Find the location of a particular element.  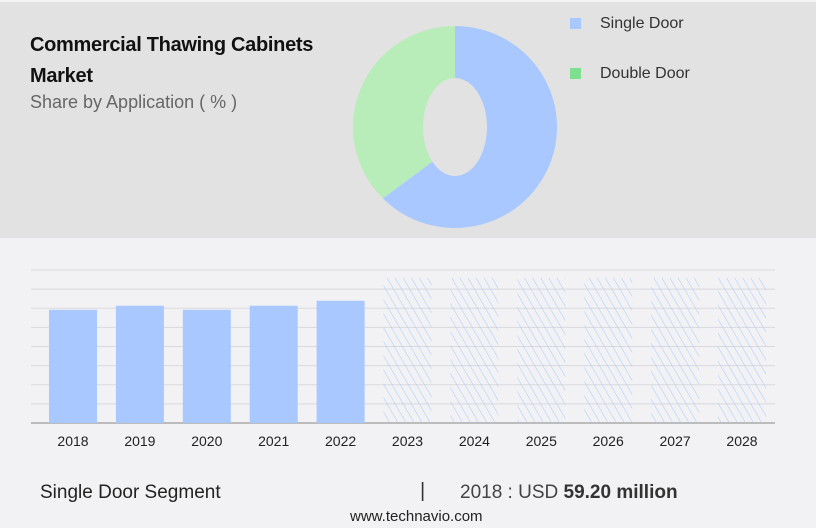

x-tick-label: 2028 is located at coordinates (741, 441).